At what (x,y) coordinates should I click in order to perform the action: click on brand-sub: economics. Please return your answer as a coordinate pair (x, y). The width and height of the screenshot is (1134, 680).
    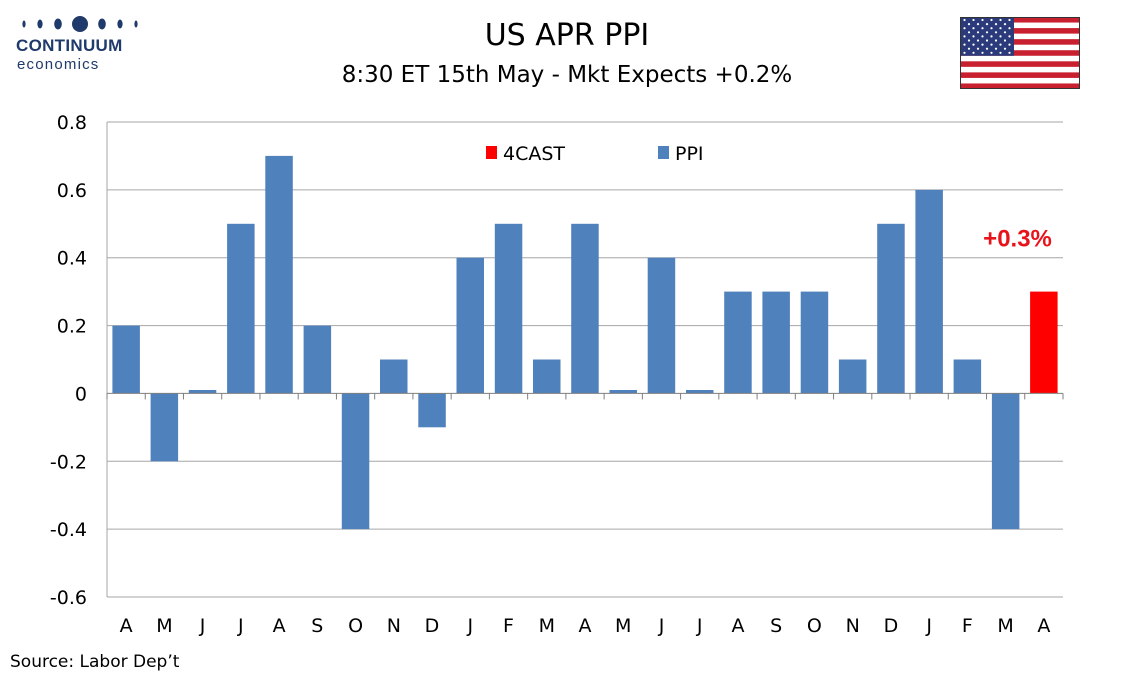
    Looking at the image, I should click on (58, 64).